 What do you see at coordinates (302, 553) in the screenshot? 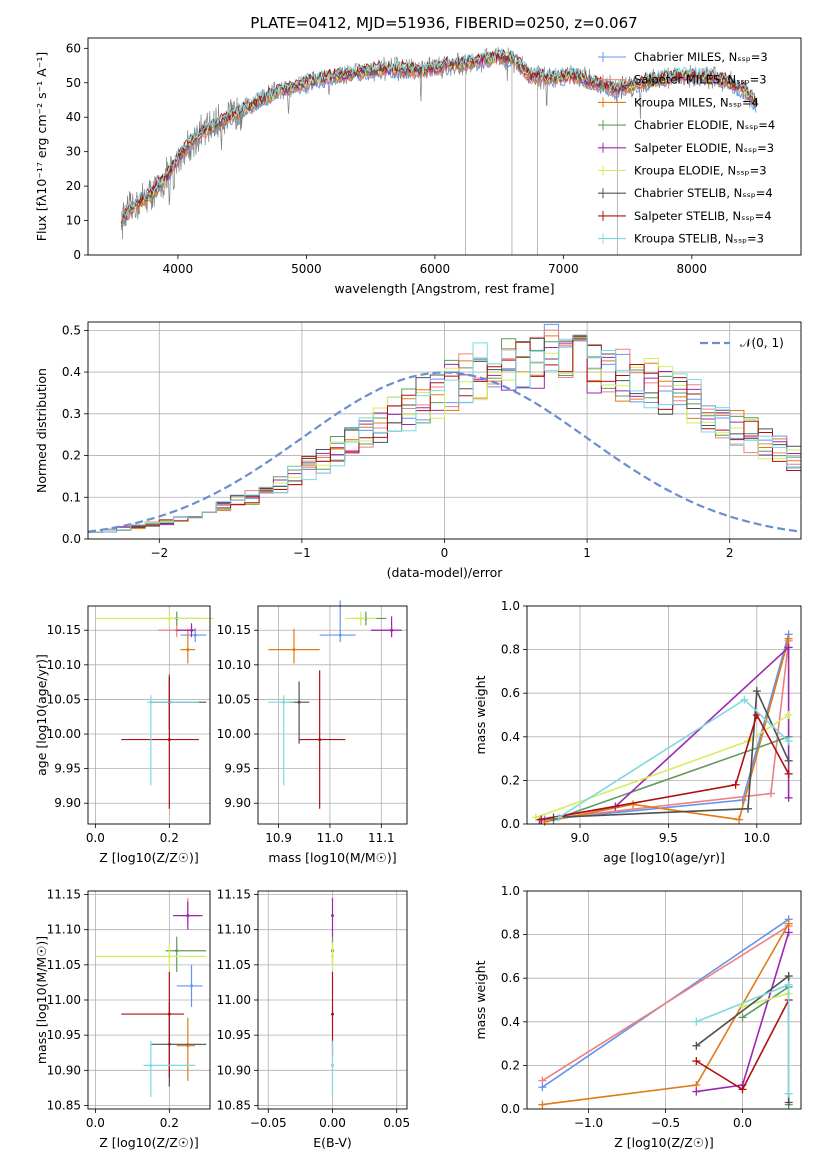
I see `x-tick-label: −1` at bounding box center [302, 553].